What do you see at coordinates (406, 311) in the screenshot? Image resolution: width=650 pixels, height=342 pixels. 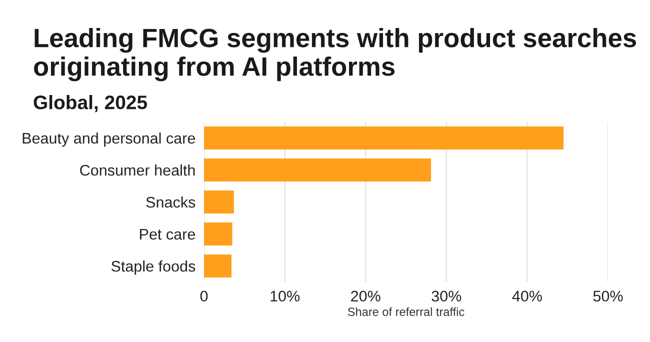 I see `x-axis-title: Share of referral traffic` at bounding box center [406, 311].